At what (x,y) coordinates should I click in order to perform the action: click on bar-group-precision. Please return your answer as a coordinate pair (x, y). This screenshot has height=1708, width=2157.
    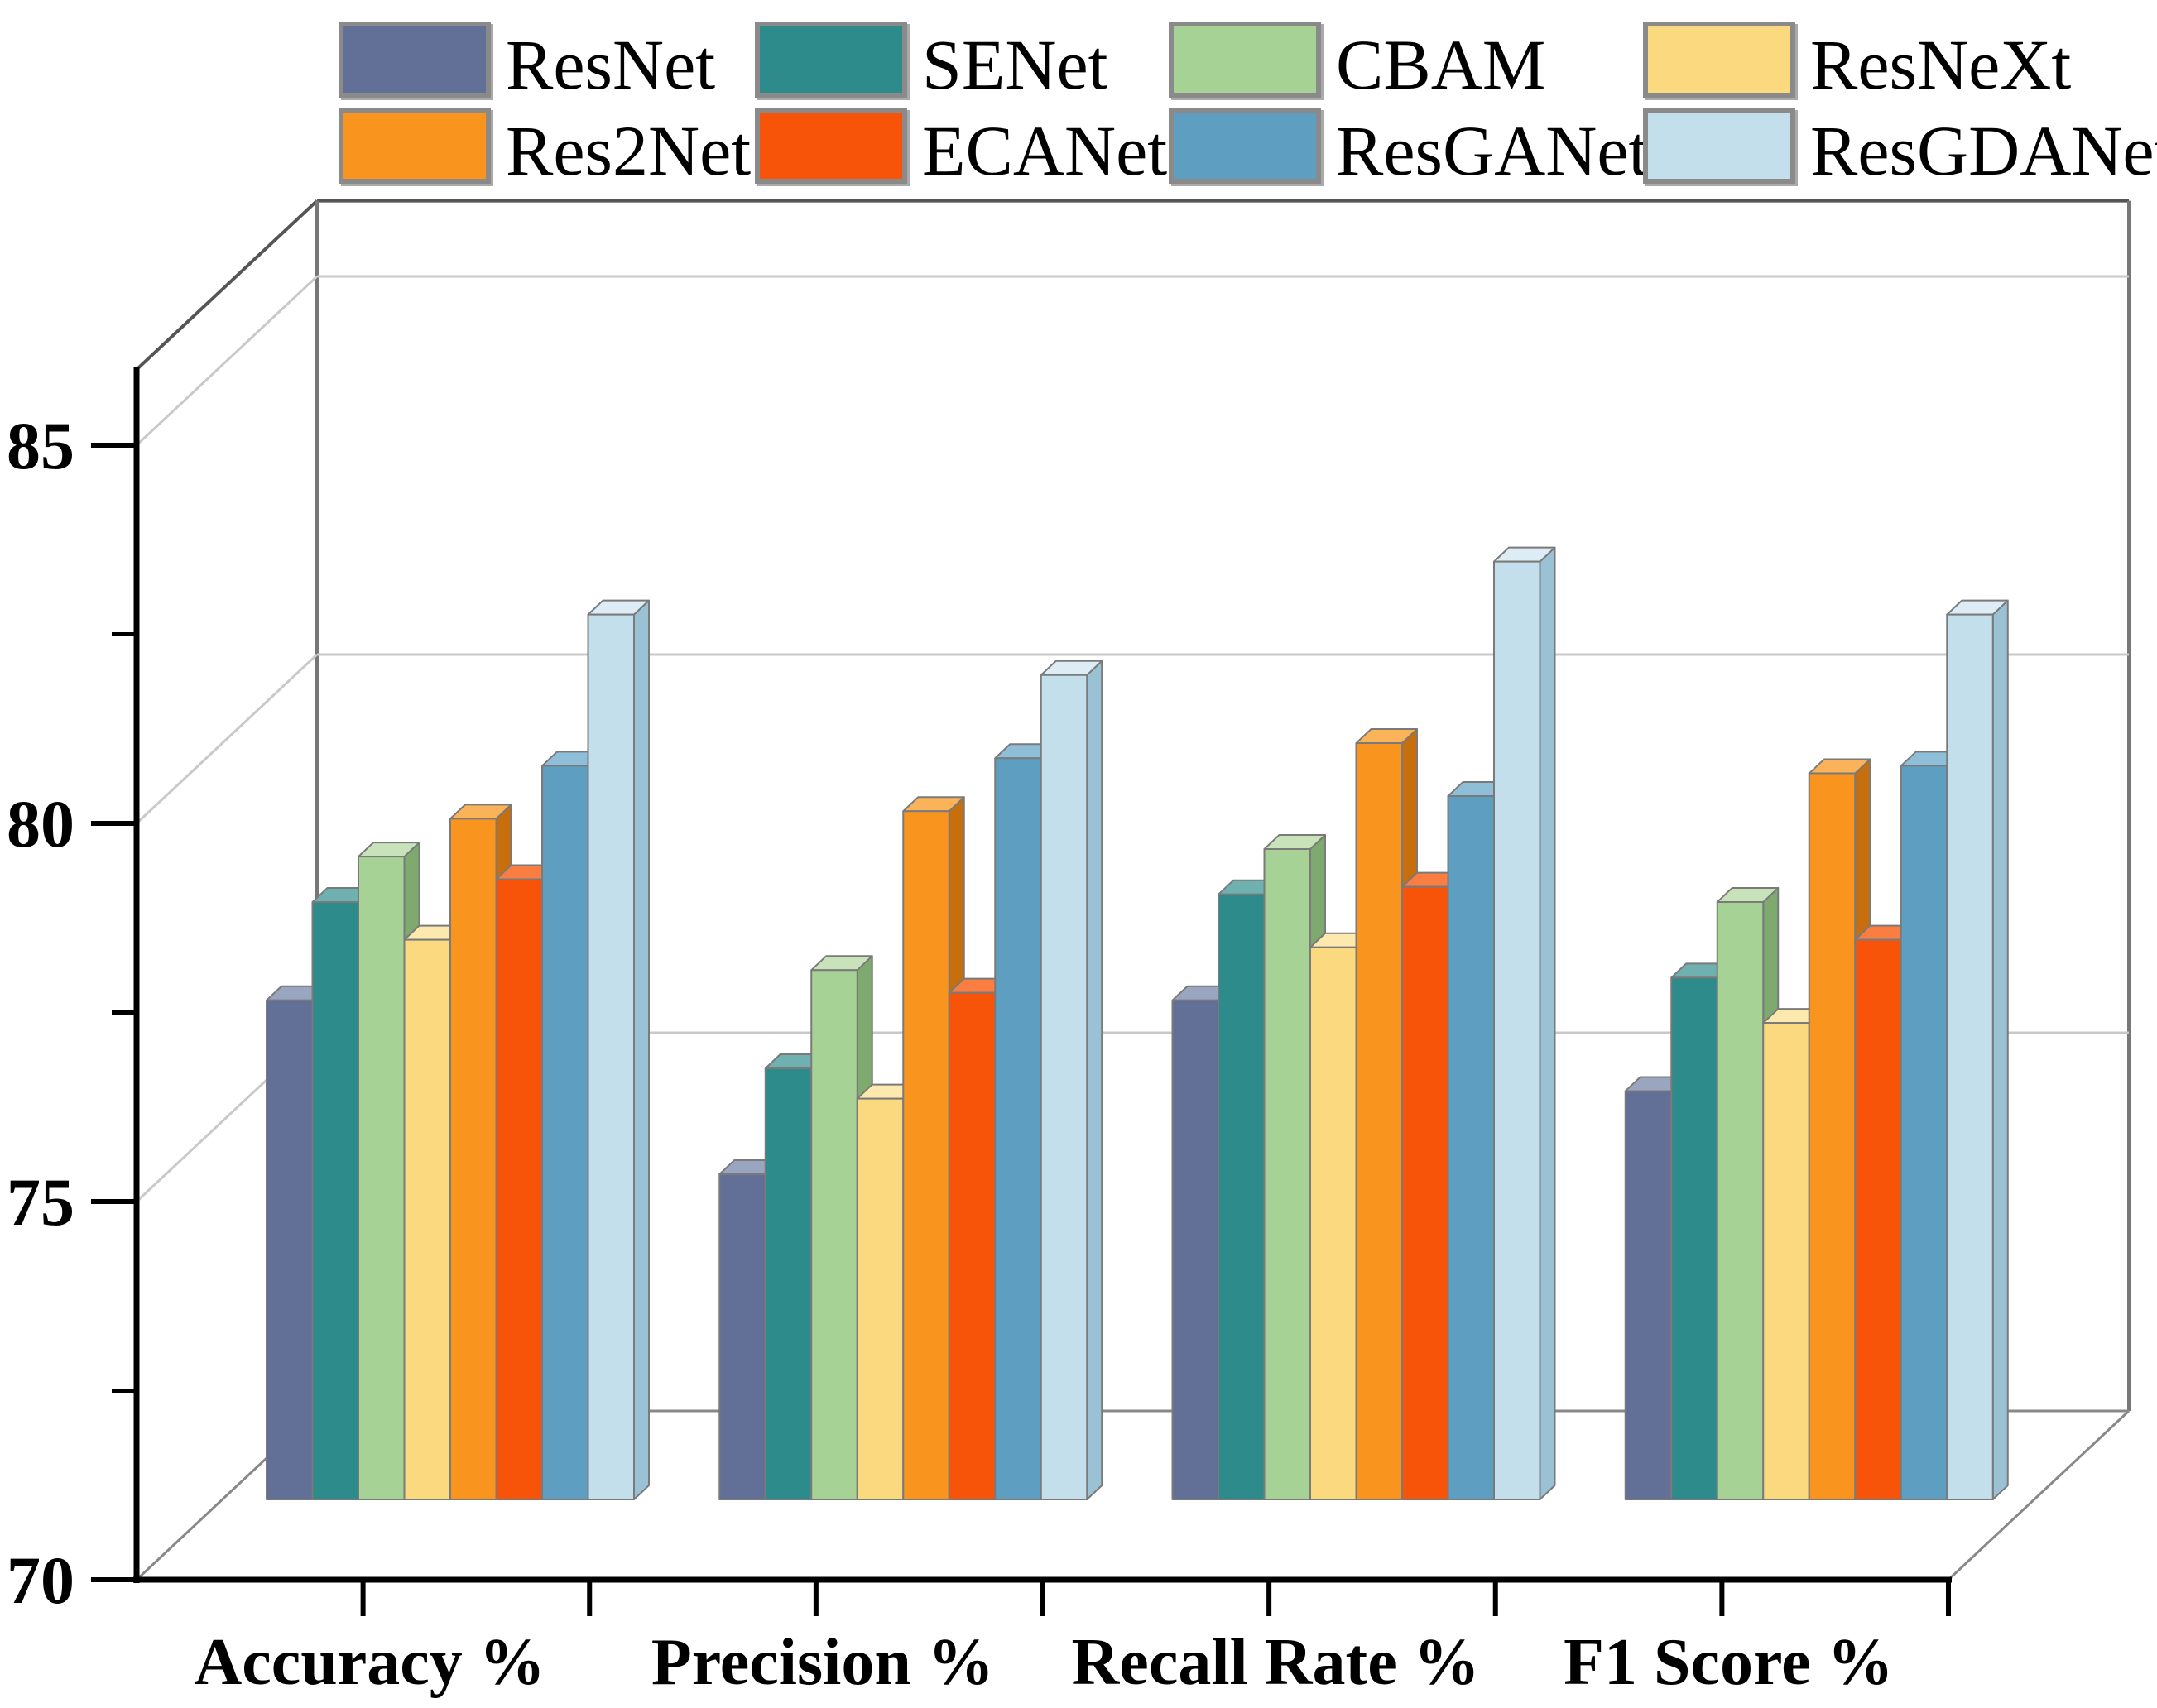
    Looking at the image, I should click on (910, 1080).